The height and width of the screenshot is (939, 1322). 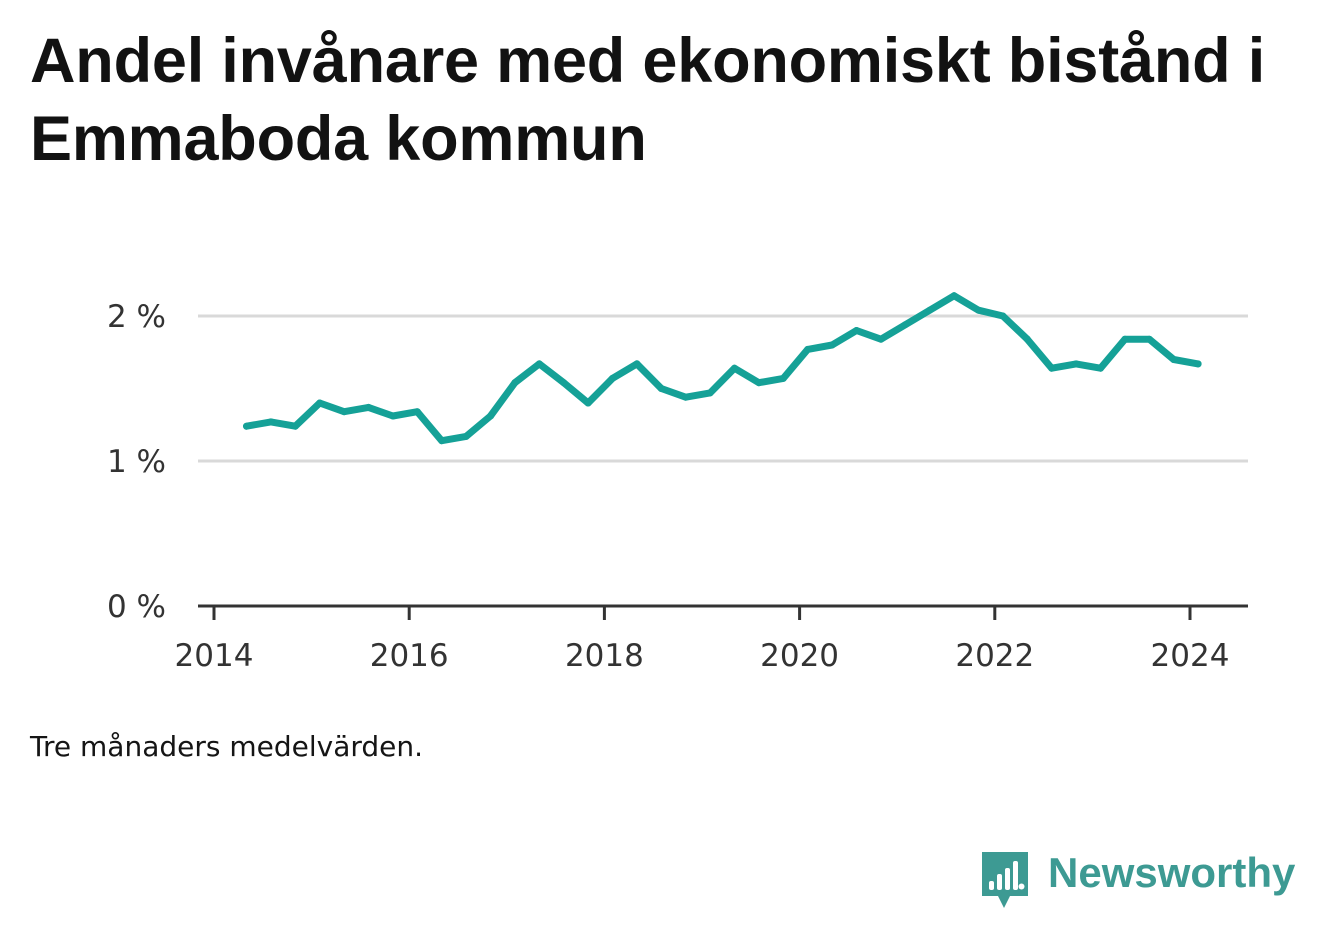 I want to click on y-tick-label: 1 %, so click(x=136, y=462).